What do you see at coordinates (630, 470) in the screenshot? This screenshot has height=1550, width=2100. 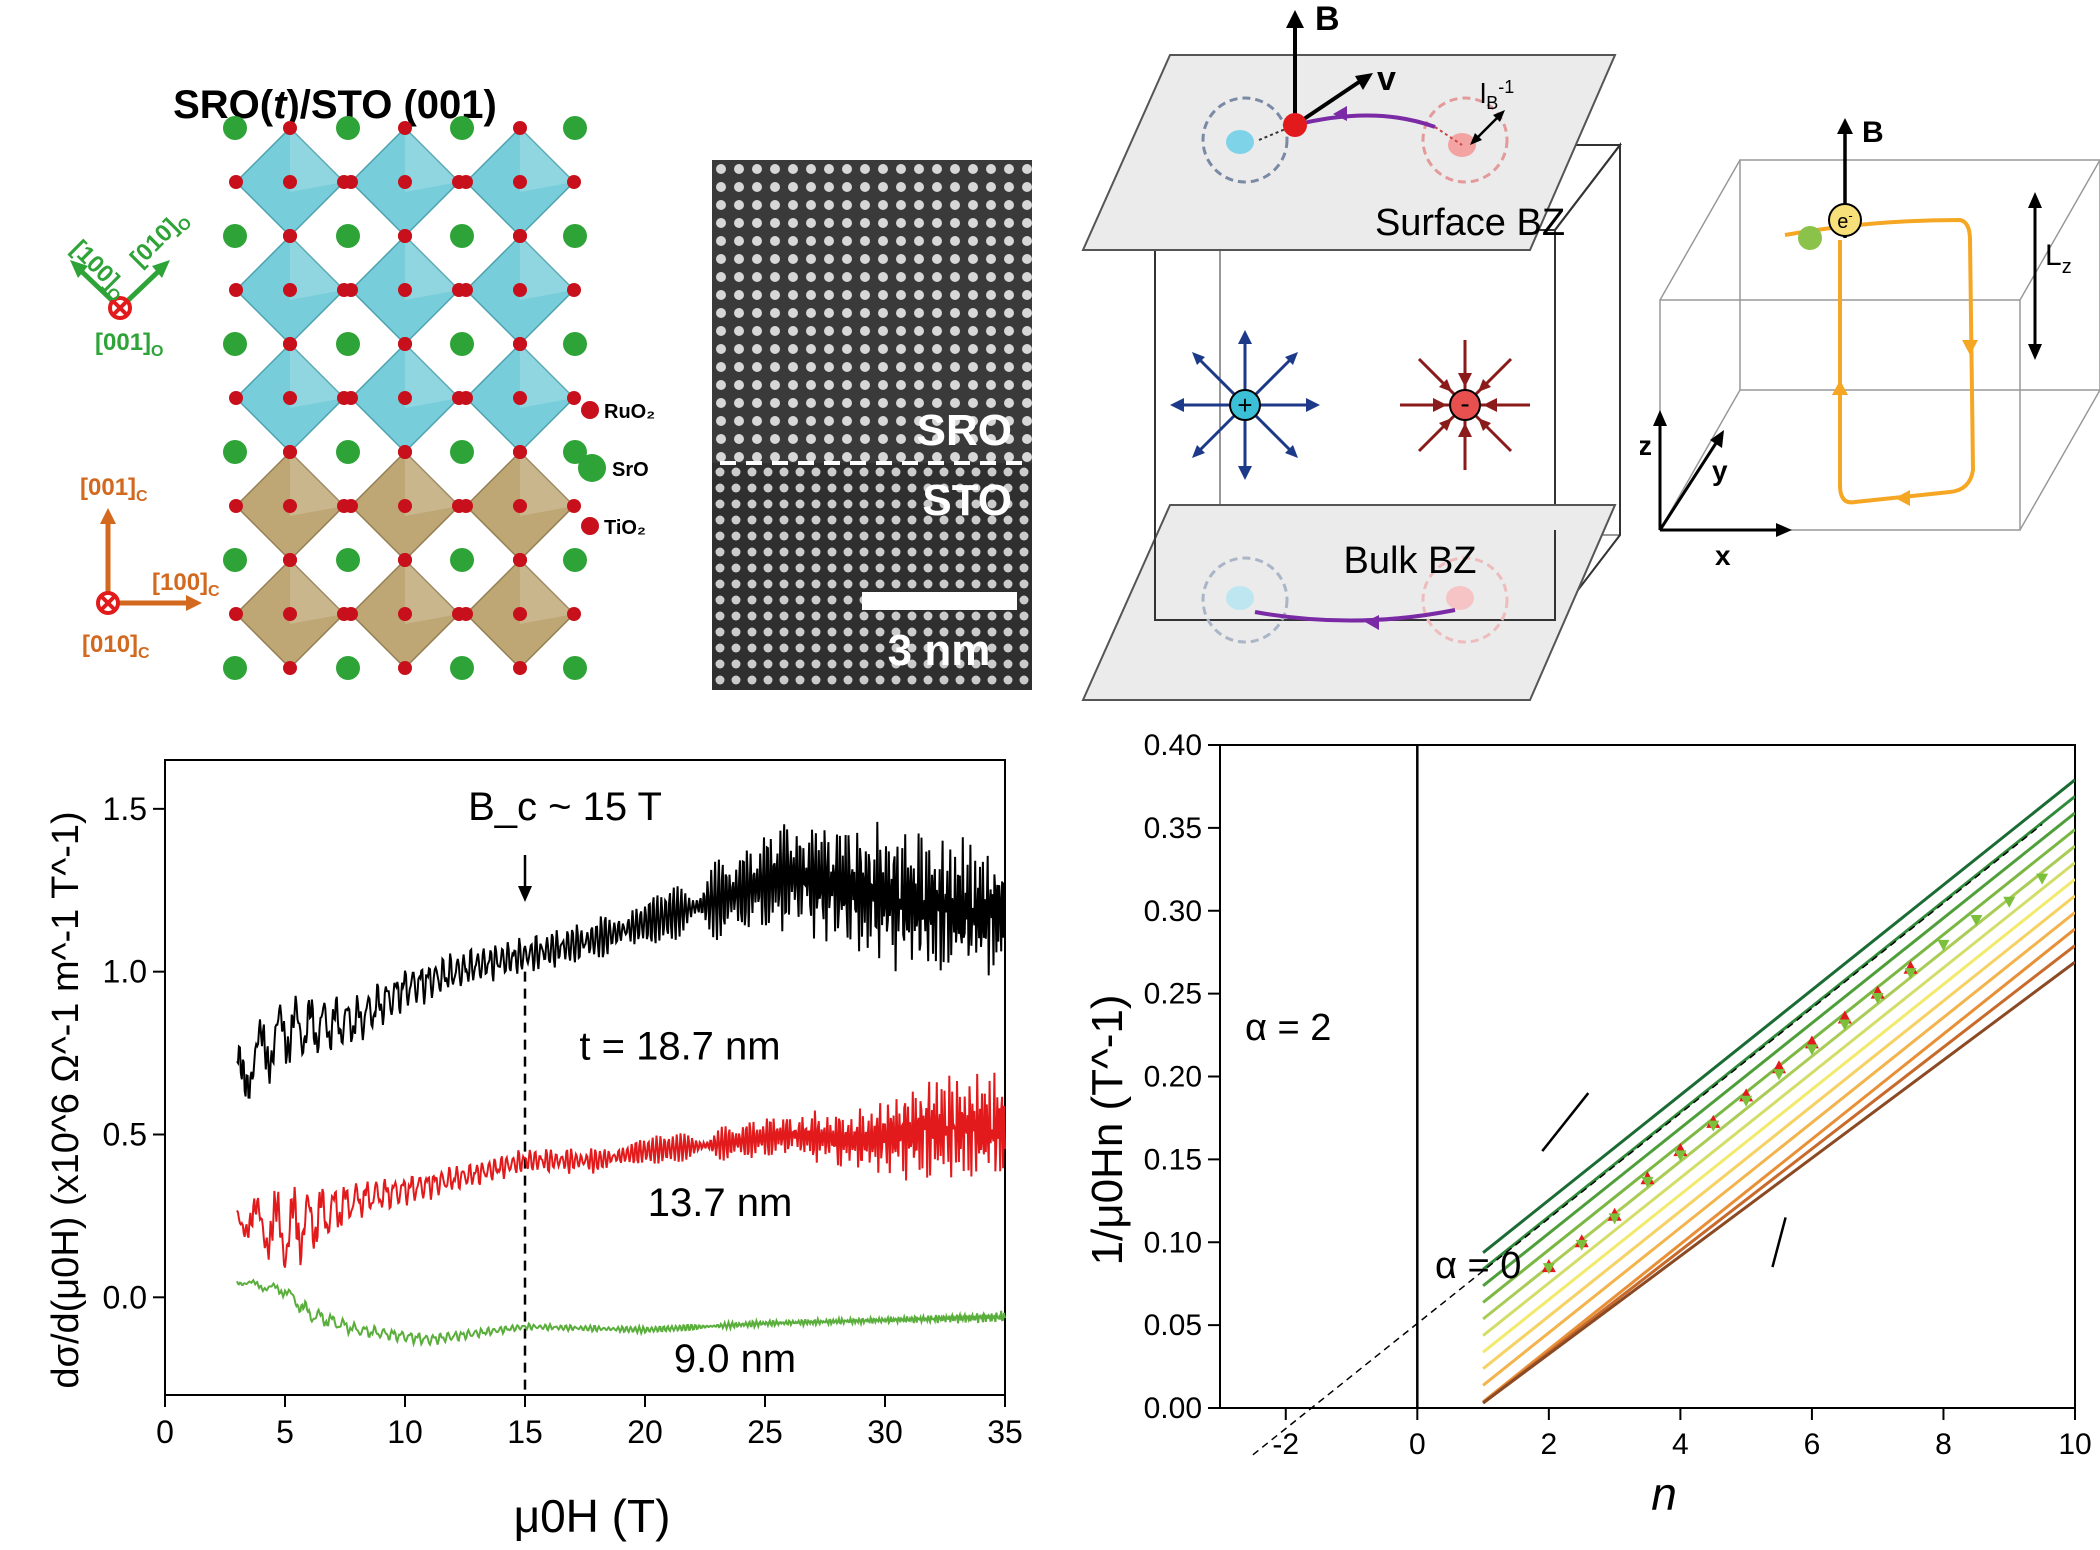 I see `layer-label-sro: SrO` at bounding box center [630, 470].